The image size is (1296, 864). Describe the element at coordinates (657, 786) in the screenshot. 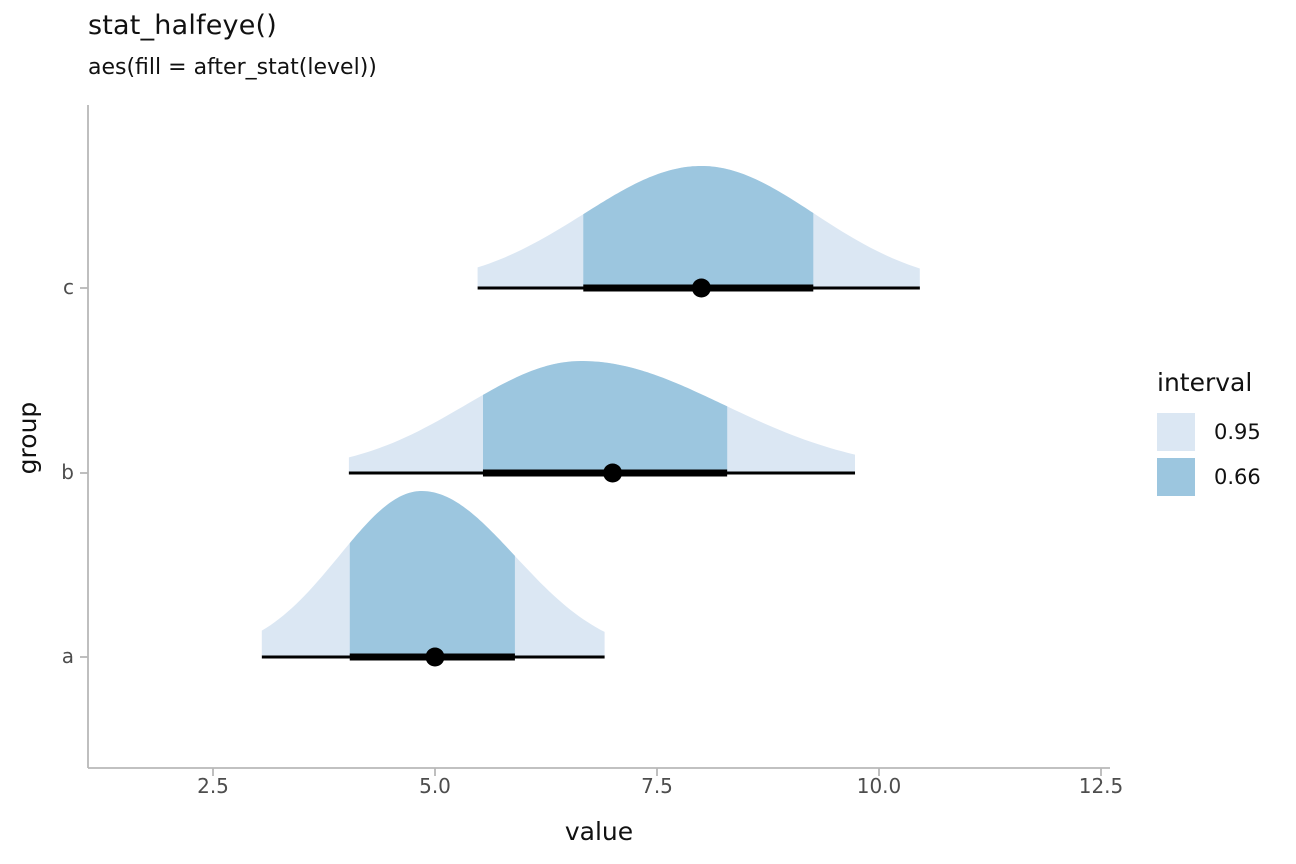

I see `x-tick-label: 7.5` at that location.